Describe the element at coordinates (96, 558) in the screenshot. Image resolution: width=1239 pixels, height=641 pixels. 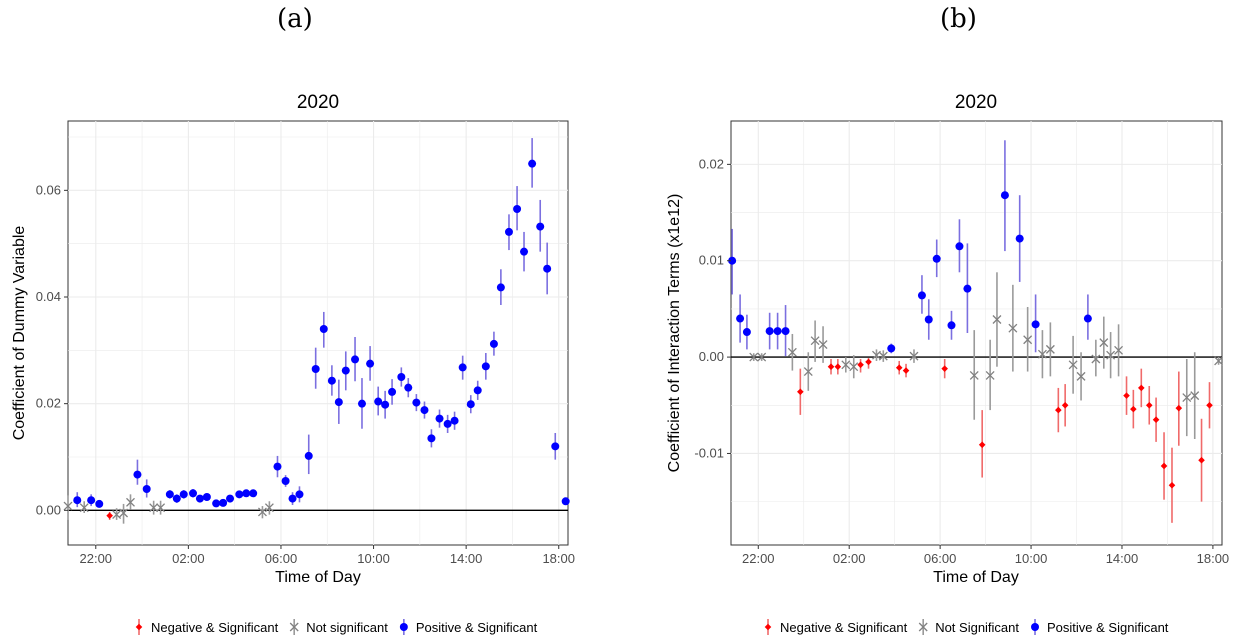
I see `x-tick-label: 22:00` at that location.